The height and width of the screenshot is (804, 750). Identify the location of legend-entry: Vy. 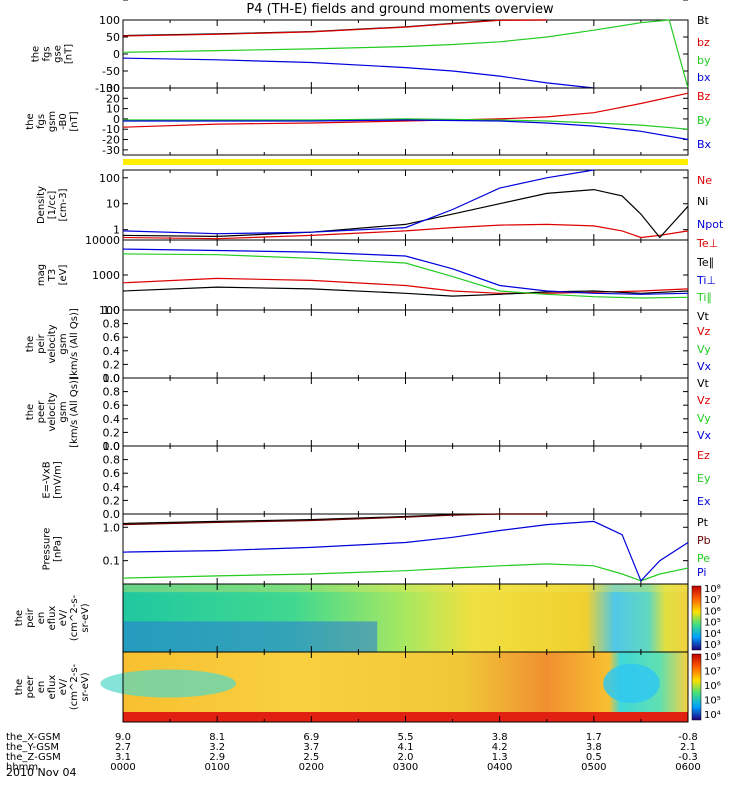
(704, 418).